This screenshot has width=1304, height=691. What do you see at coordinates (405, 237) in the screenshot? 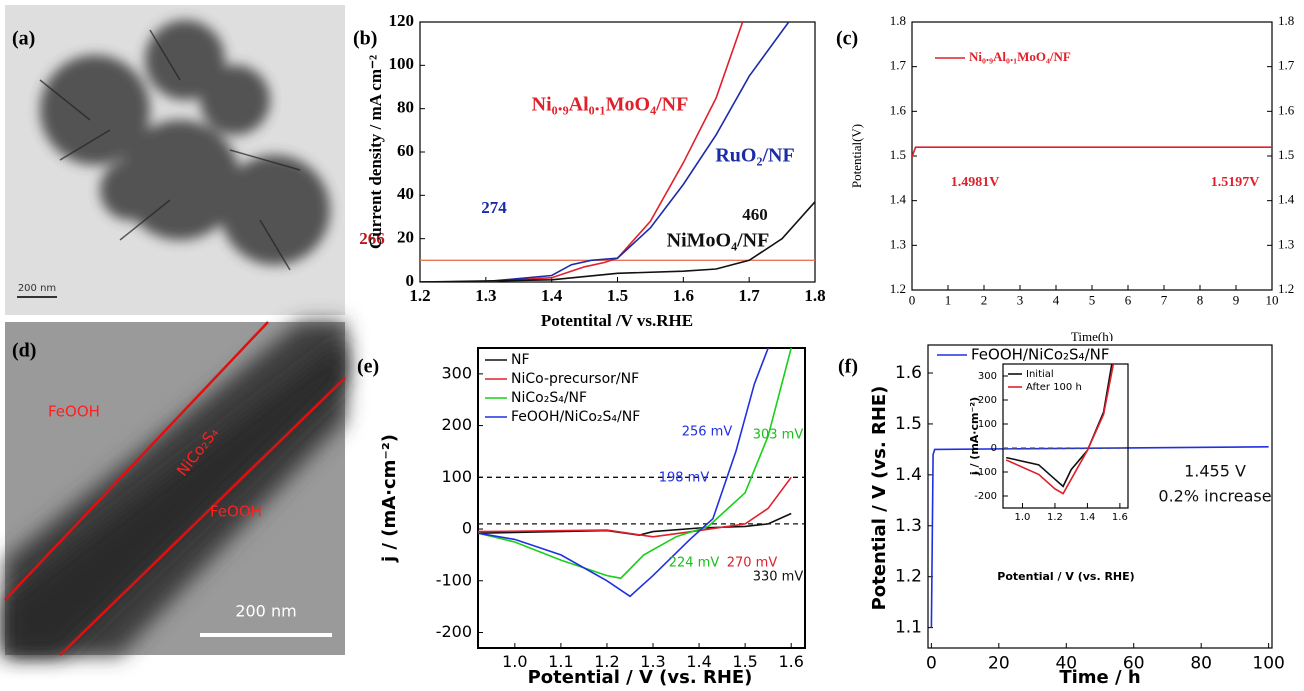
I see `y-tick-label: 20` at bounding box center [405, 237].